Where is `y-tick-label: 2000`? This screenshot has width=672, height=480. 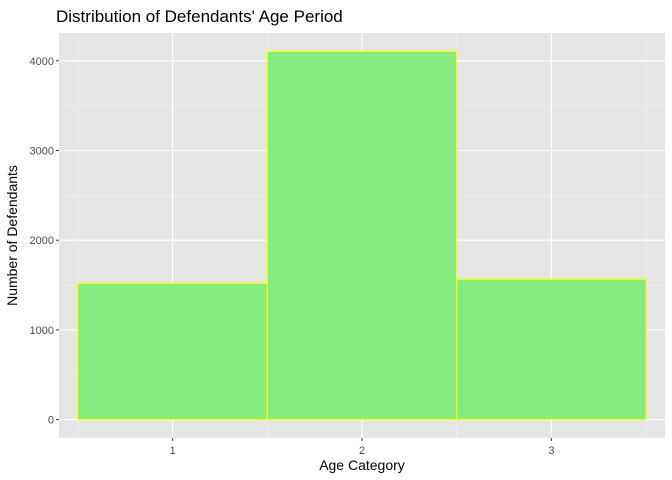 y-tick-label: 2000 is located at coordinates (42, 241).